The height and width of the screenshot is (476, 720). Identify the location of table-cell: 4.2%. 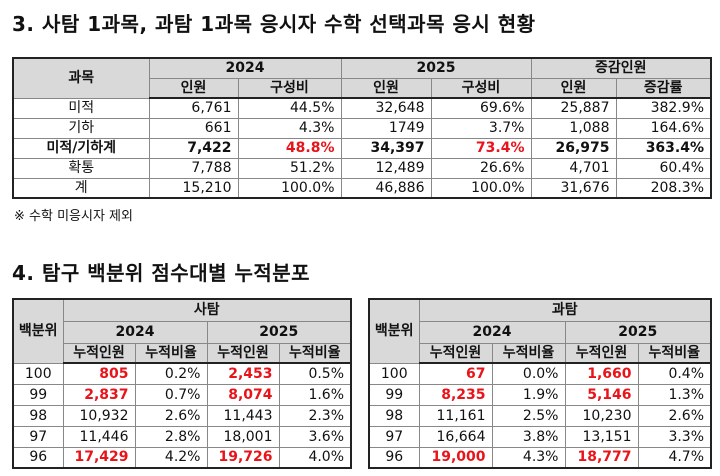
(171, 457).